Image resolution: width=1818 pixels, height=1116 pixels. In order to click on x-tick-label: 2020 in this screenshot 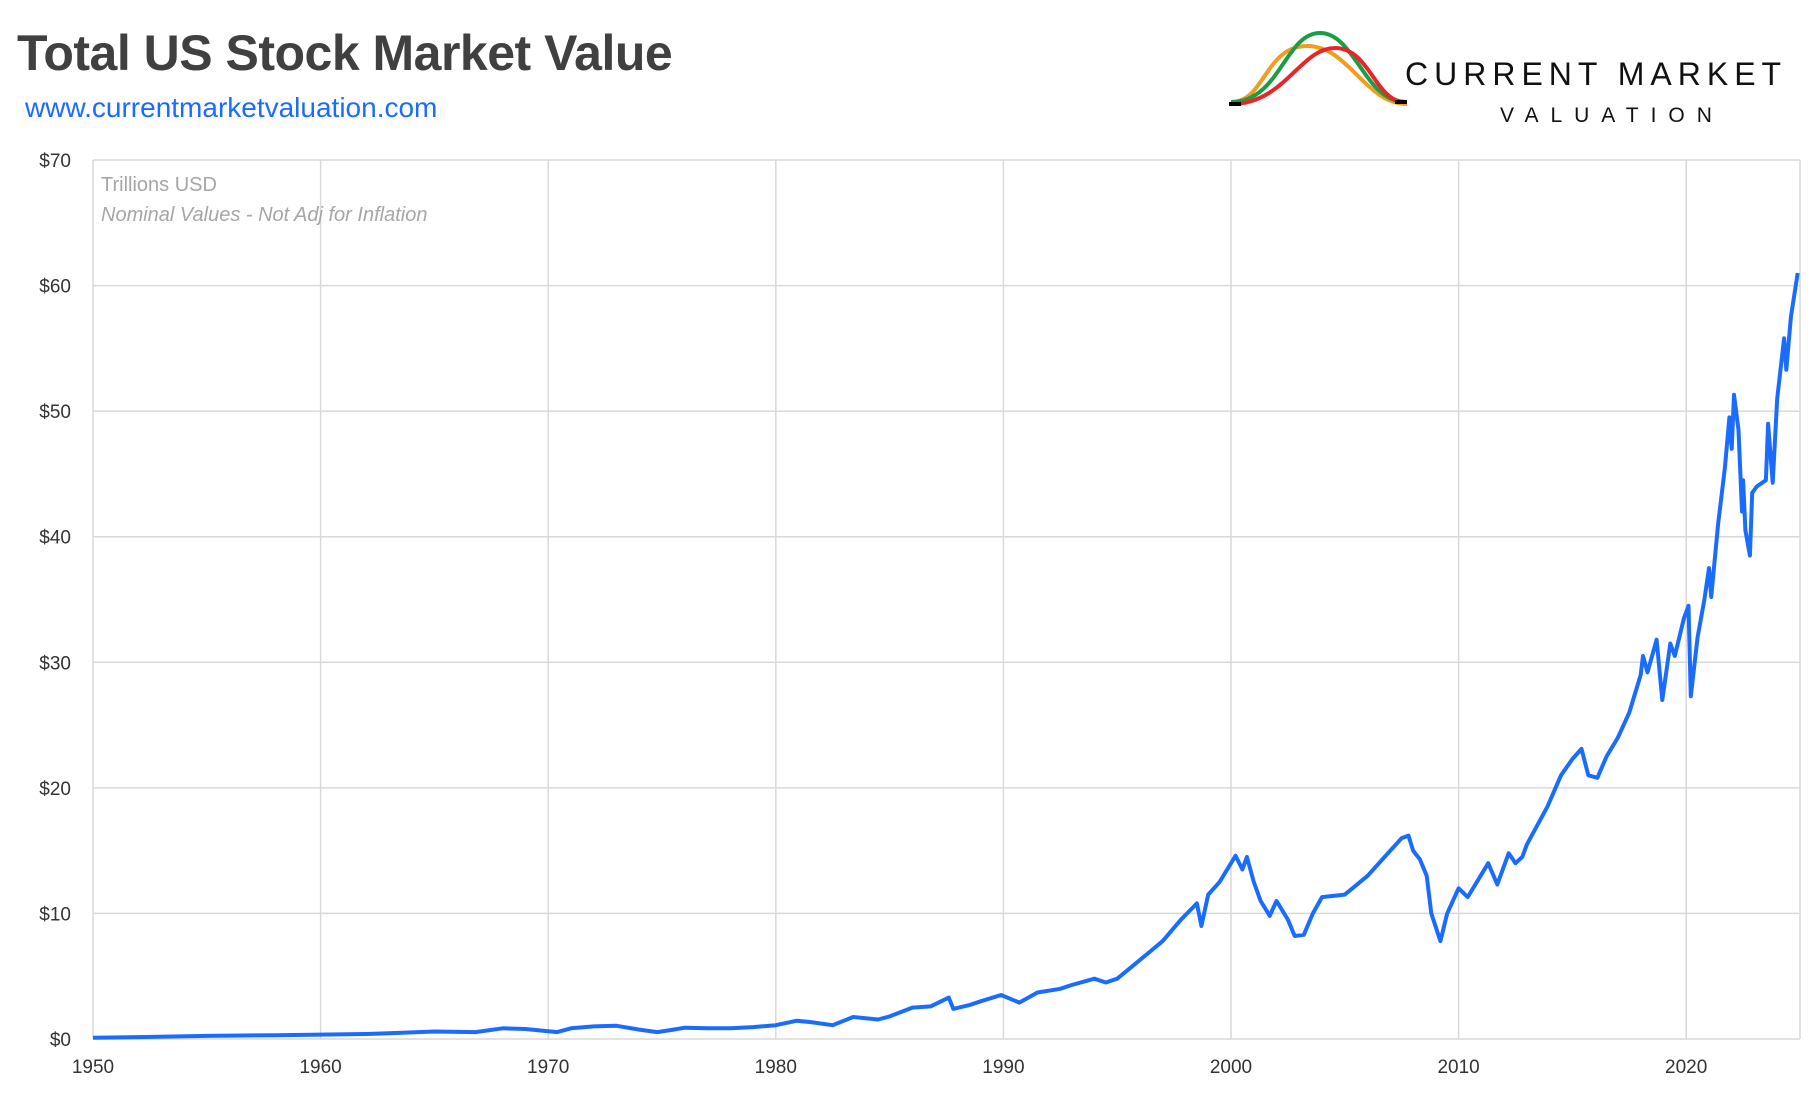, I will do `click(1686, 1067)`.